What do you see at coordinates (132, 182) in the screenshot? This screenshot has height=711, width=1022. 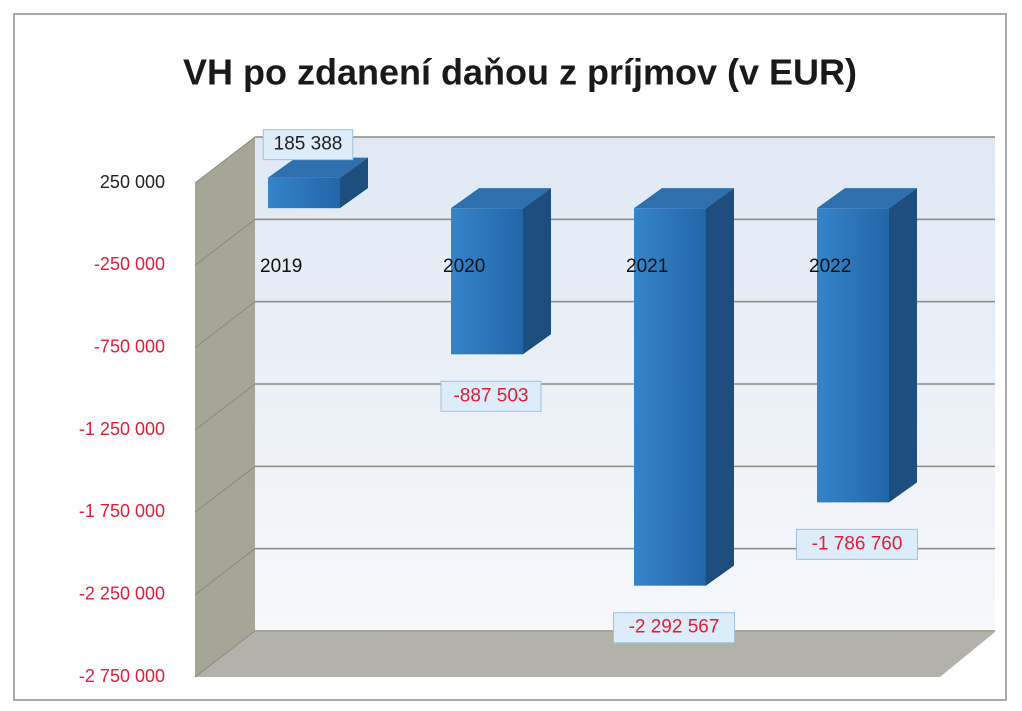 I see `y-tick-label: 250 000` at bounding box center [132, 182].